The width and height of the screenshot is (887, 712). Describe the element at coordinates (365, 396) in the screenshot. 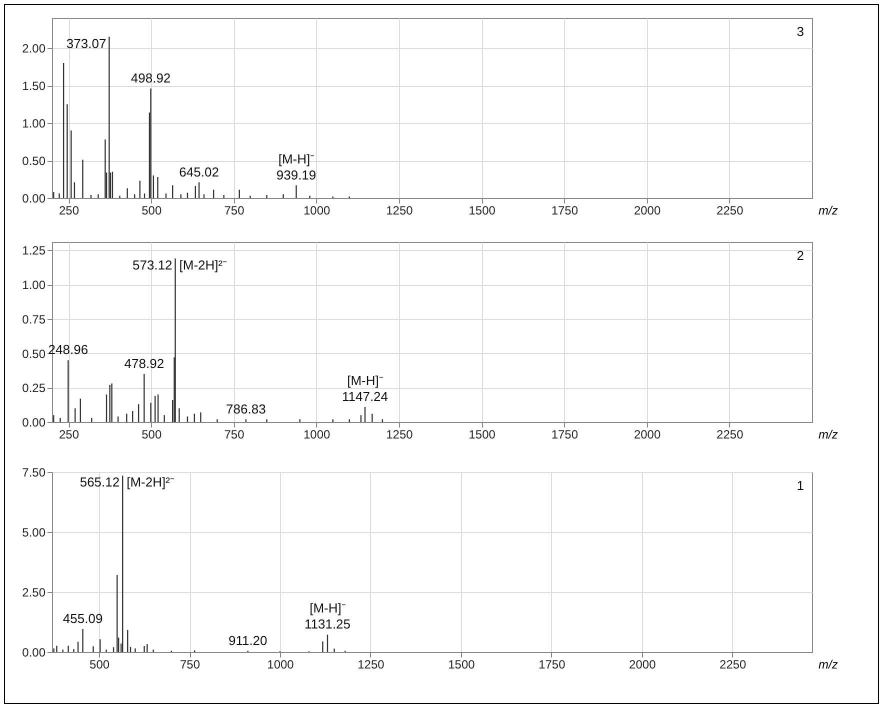

I see `annotation: 1147.24` at that location.